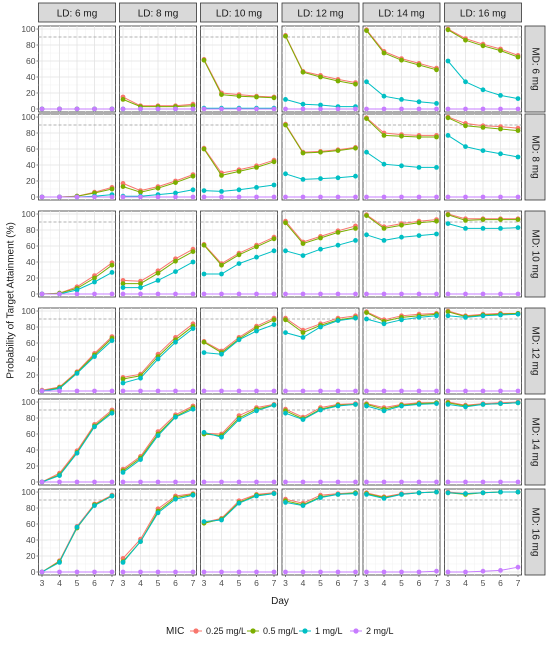 The image size is (550, 651). I want to click on y-tick-label: 80, so click(31, 133).